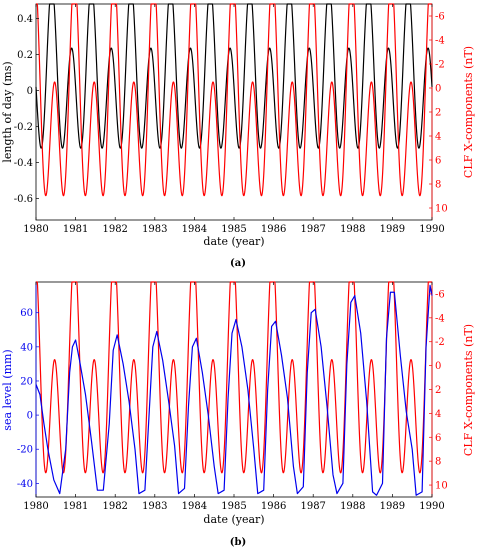 This screenshot has width=477, height=550. I want to click on panel-b-right-ticks: -6 -4 -2 0 2 4 6 8 10, so click(438, 390).